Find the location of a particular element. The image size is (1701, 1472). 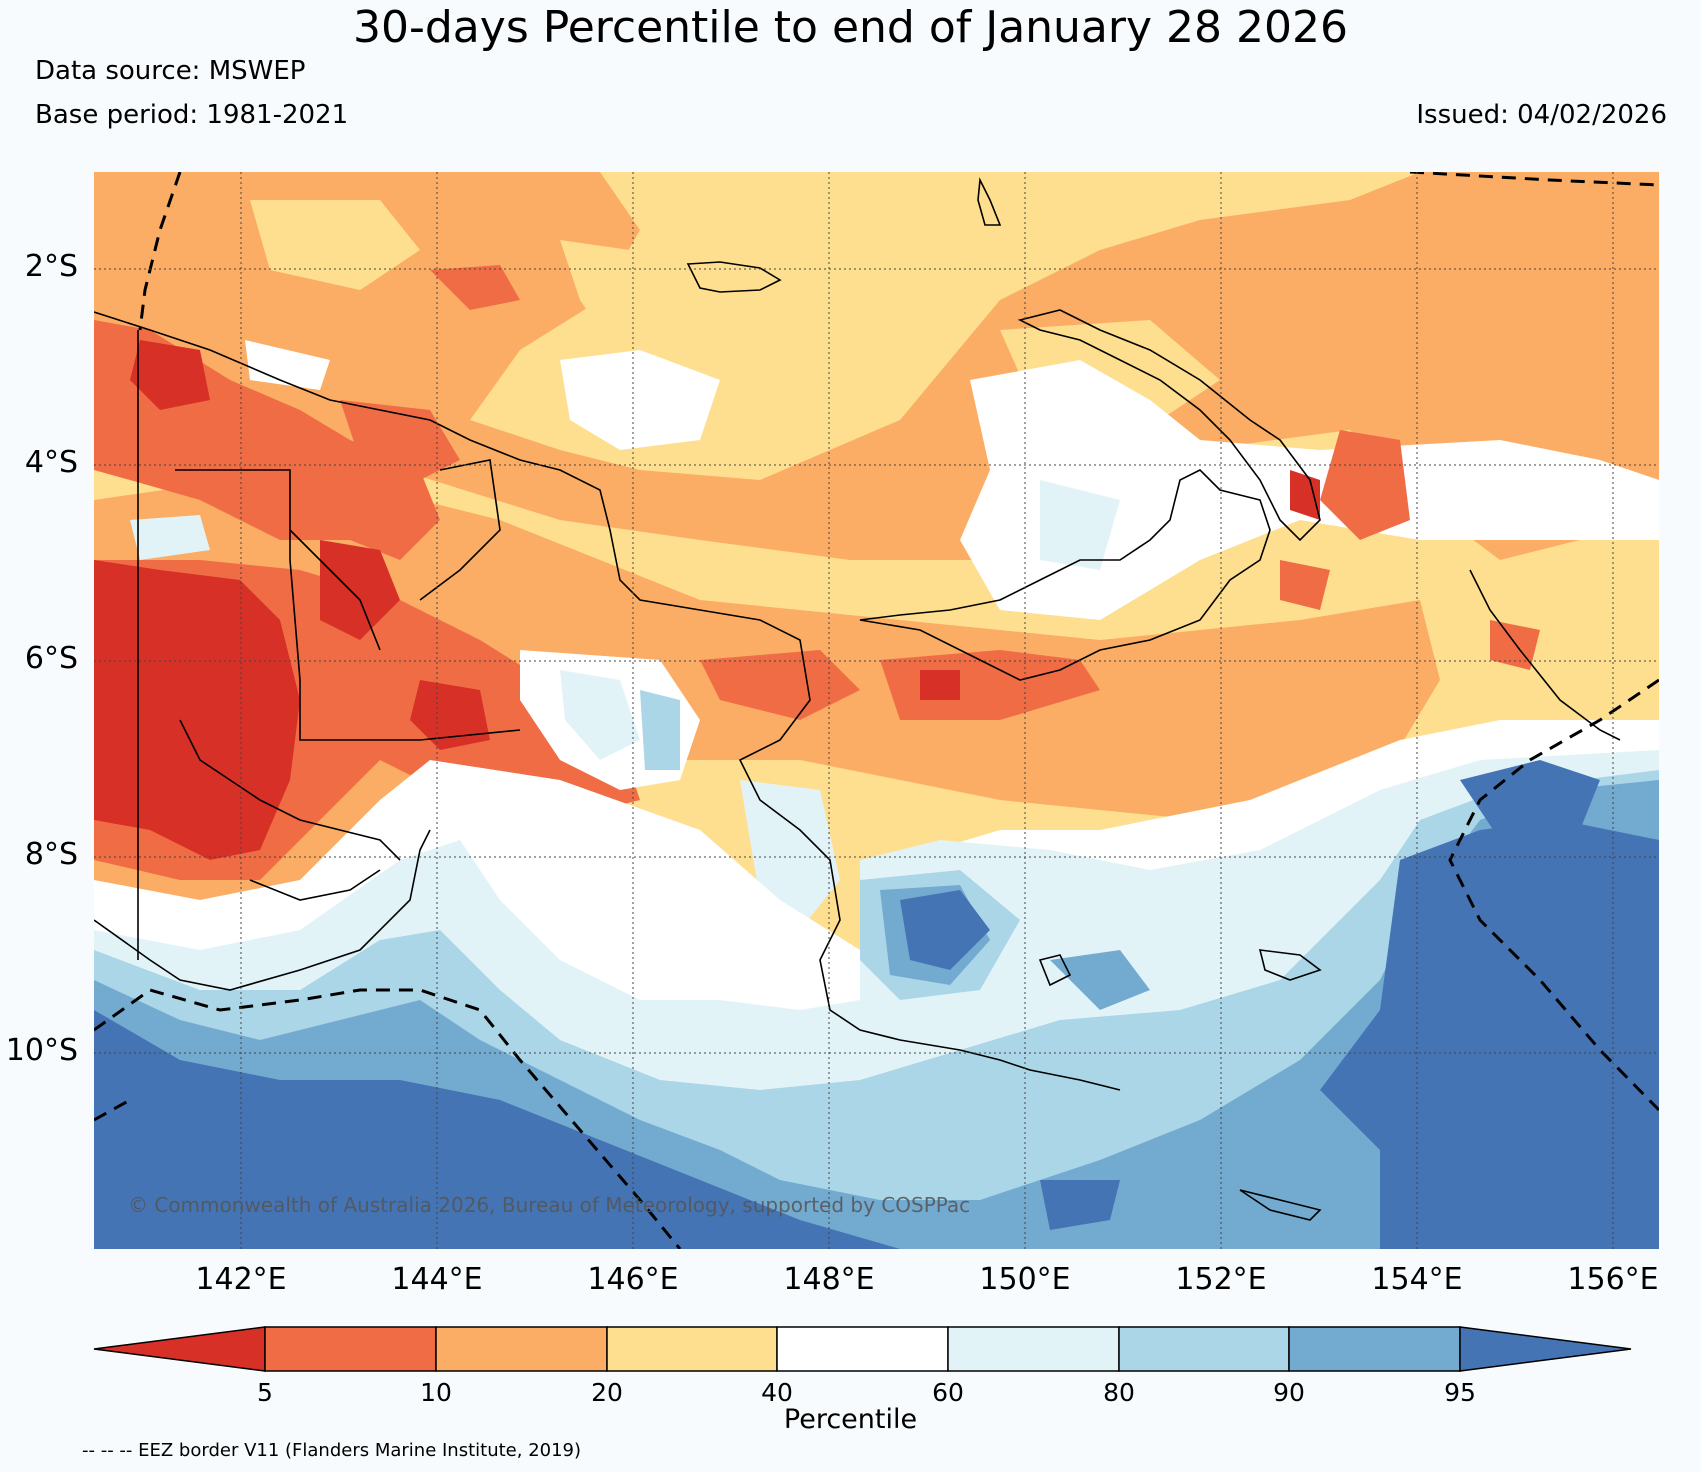

colorbar-title: Percentile is located at coordinates (850, 1419).